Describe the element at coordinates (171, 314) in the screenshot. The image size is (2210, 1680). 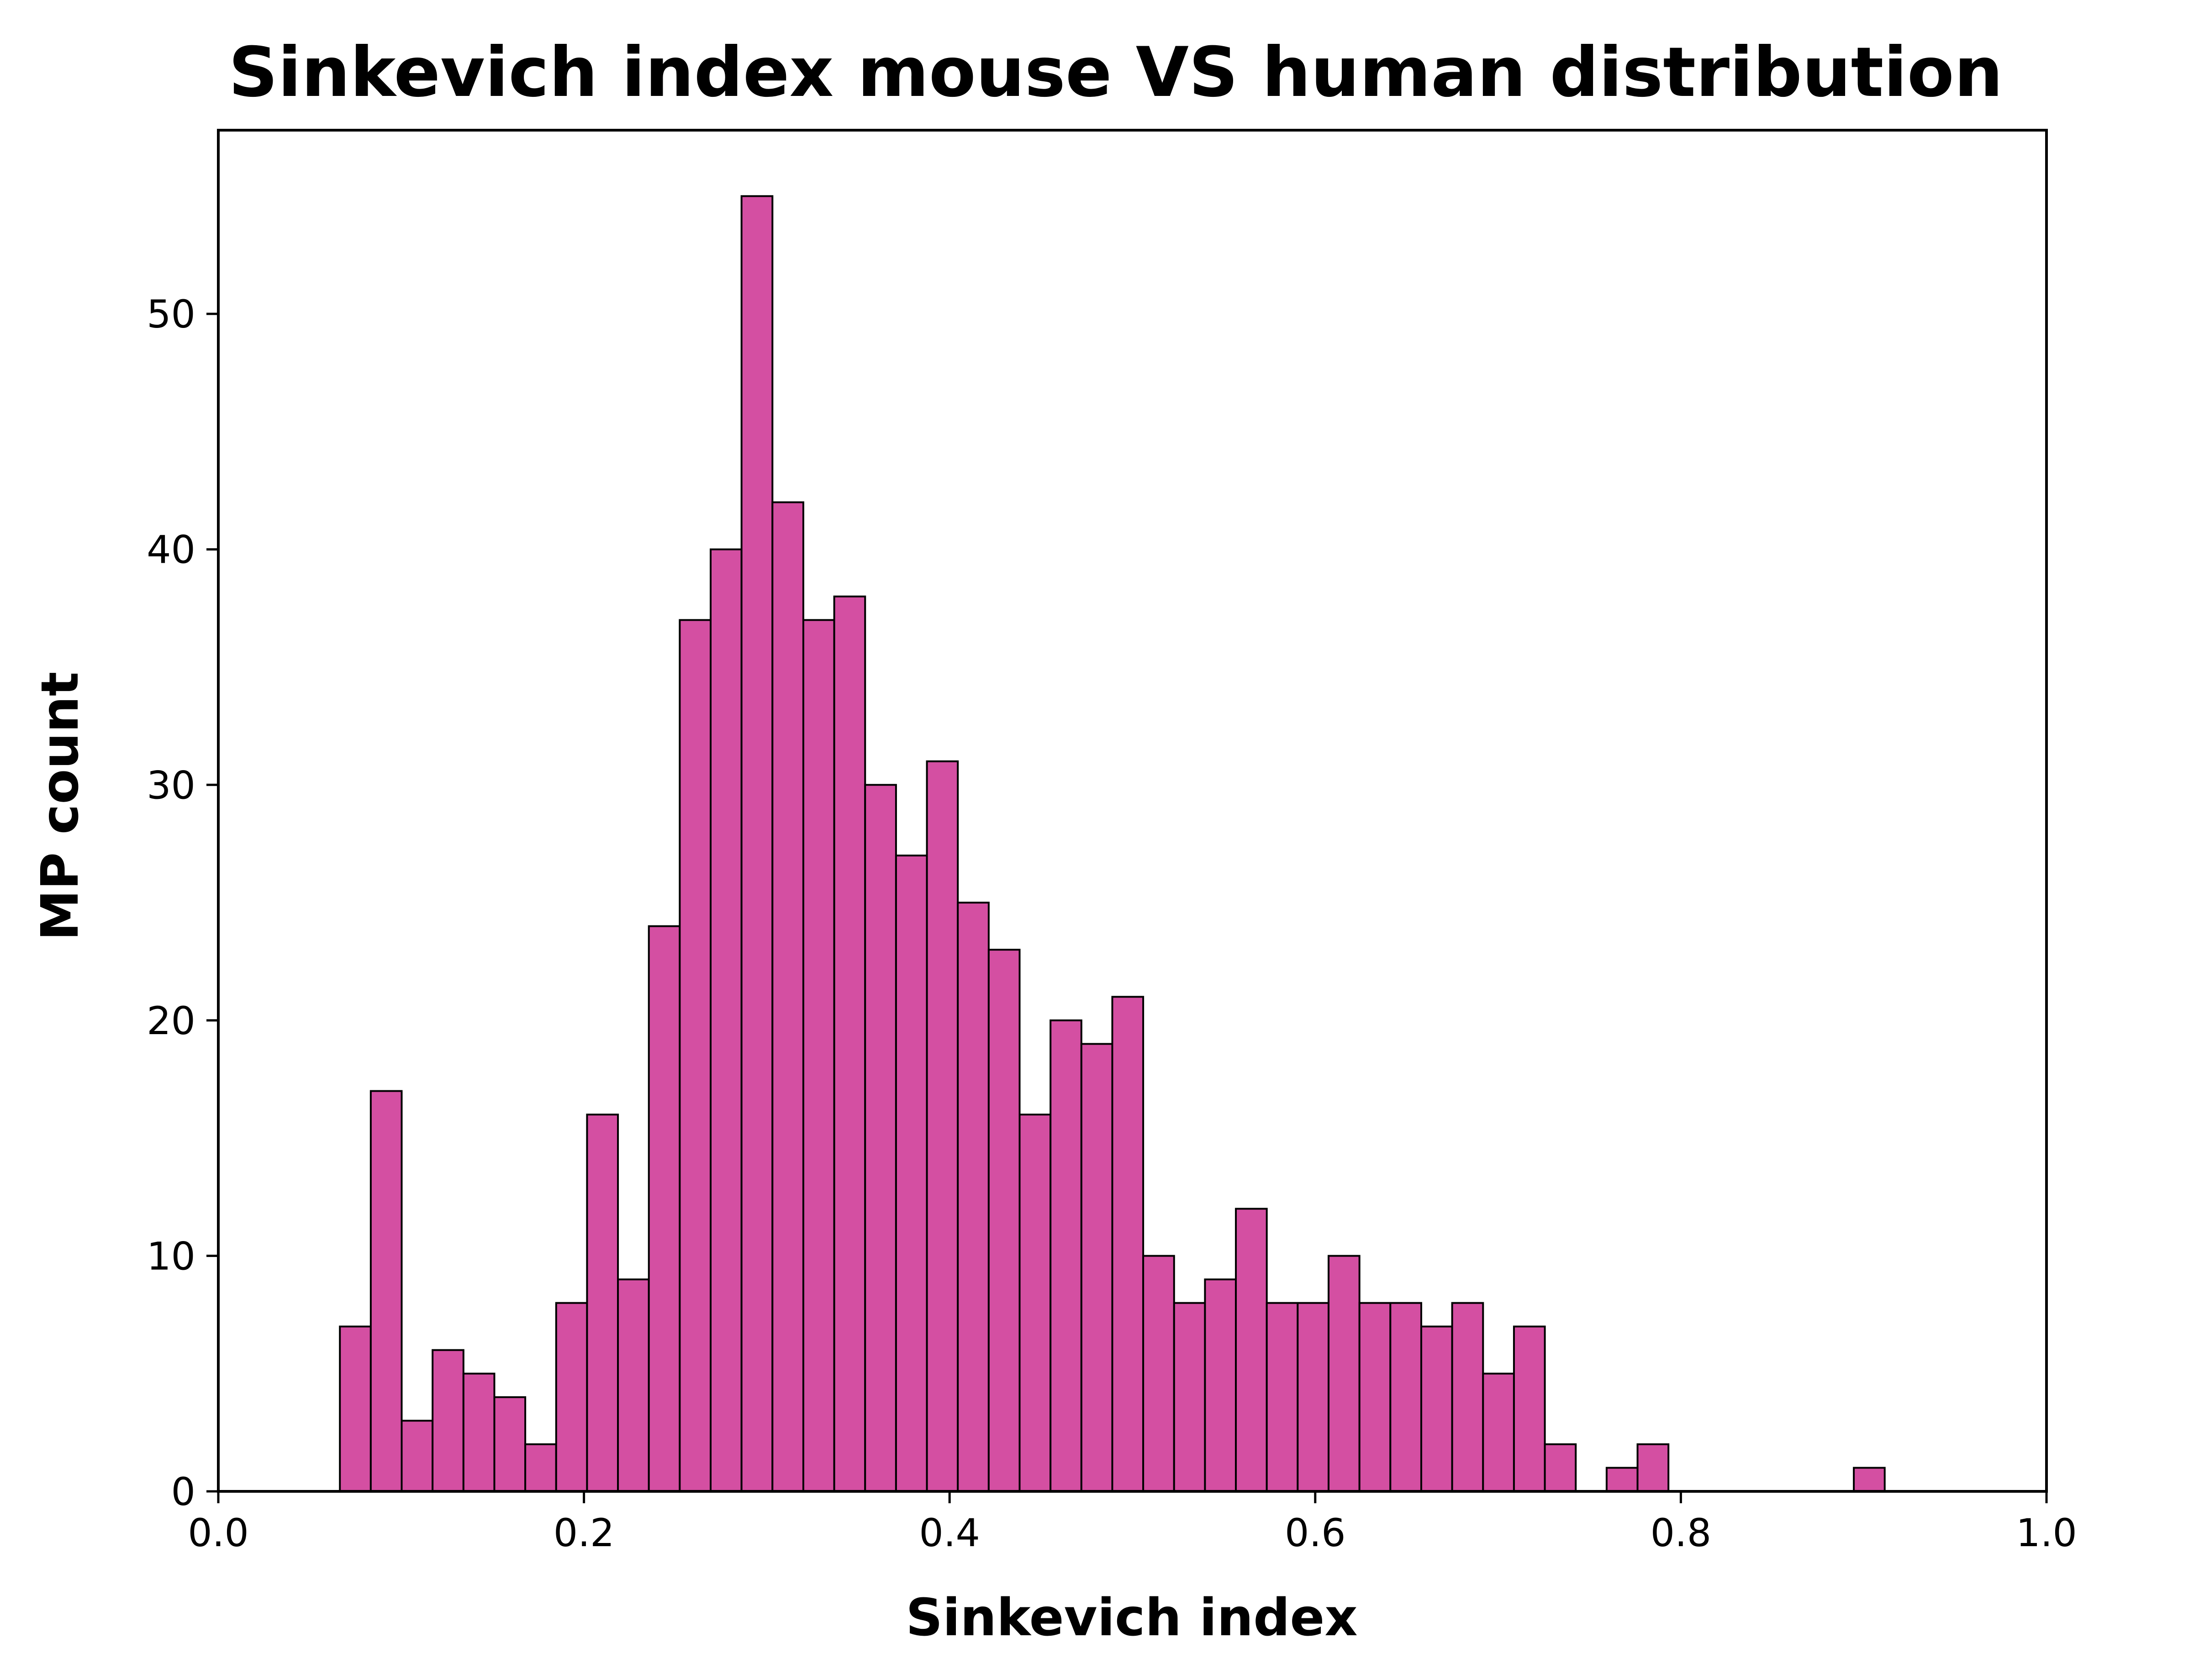
I see `y-tick-label: 50` at that location.